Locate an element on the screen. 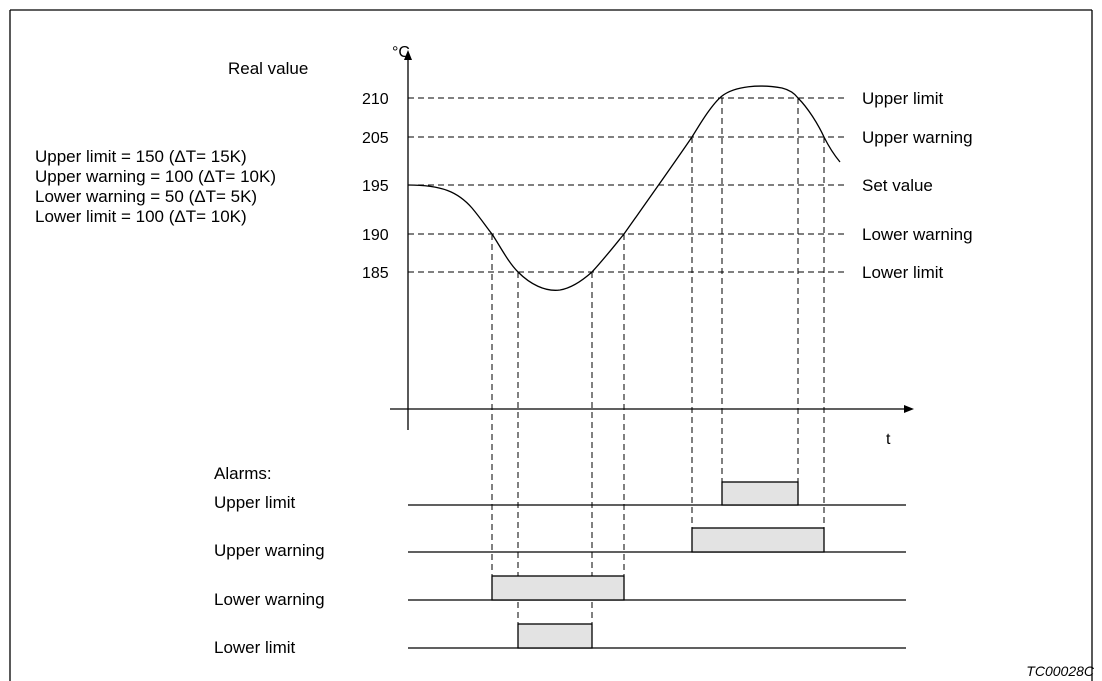 This screenshot has height=681, width=1102. alarm-label-upper-limit: Upper limit is located at coordinates (255, 502).